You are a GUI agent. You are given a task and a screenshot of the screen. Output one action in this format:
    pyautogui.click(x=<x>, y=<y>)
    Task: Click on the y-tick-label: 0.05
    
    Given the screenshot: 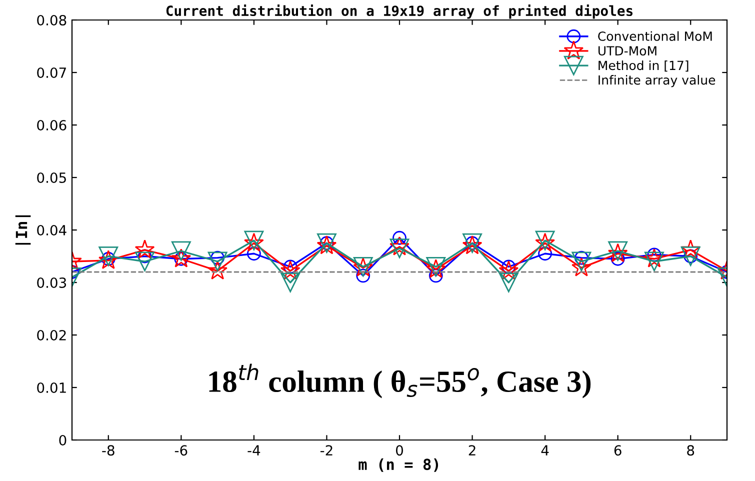 What is the action you would take?
    pyautogui.click(x=51, y=177)
    